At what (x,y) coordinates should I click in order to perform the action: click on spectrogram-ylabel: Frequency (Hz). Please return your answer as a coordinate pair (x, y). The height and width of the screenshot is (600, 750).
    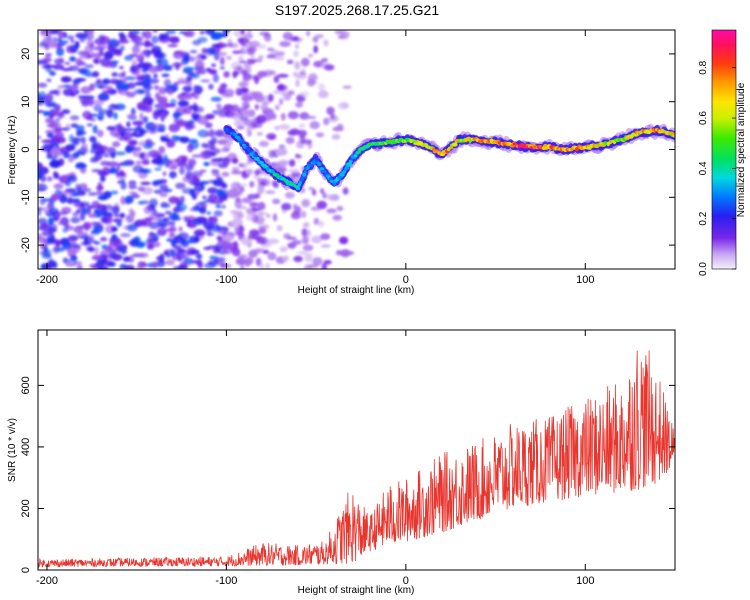
    Looking at the image, I should click on (12, 150).